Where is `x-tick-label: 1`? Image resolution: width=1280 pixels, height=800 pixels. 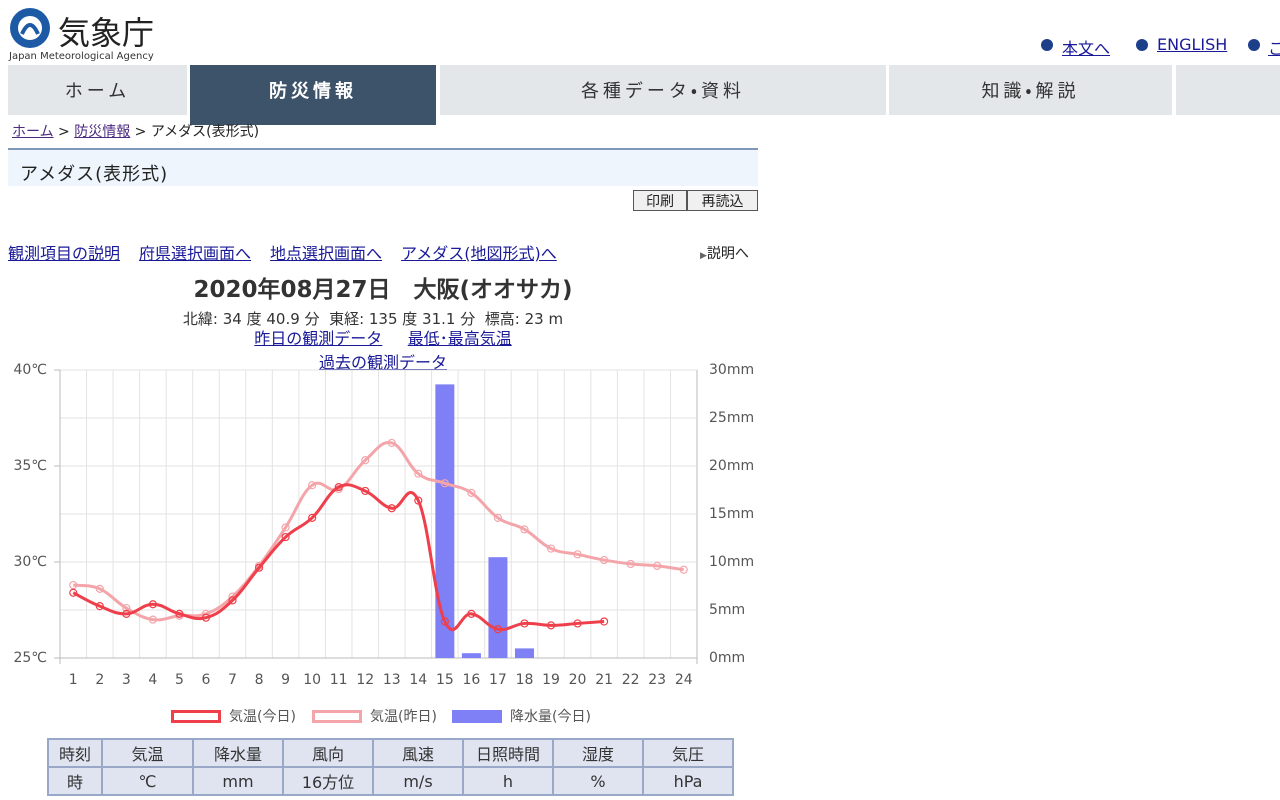
x-tick-label: 1 is located at coordinates (73, 680).